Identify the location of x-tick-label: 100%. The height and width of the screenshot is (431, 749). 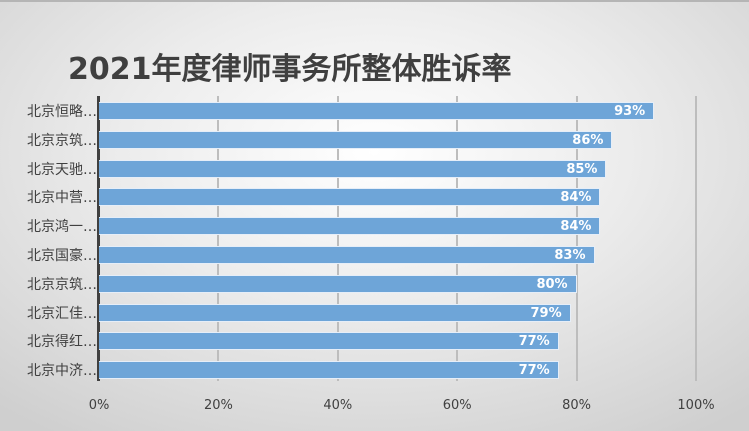
(696, 405).